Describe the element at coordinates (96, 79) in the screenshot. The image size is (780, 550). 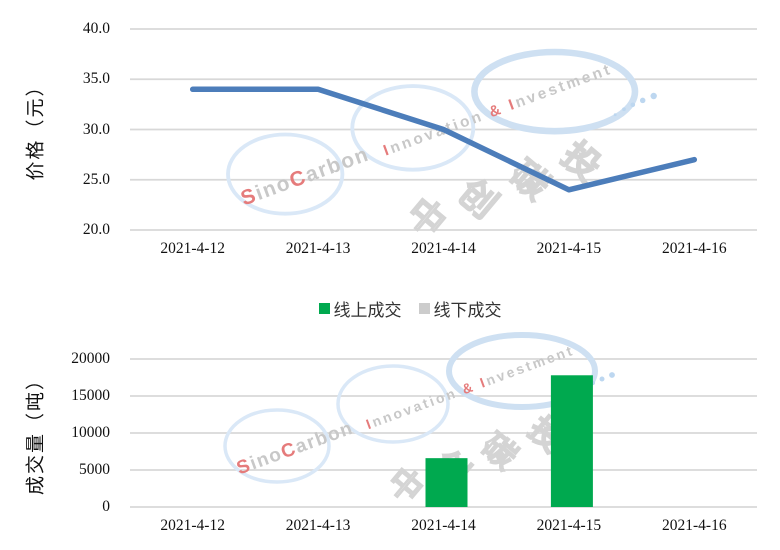
I see `y-tick-label: 35.0` at that location.